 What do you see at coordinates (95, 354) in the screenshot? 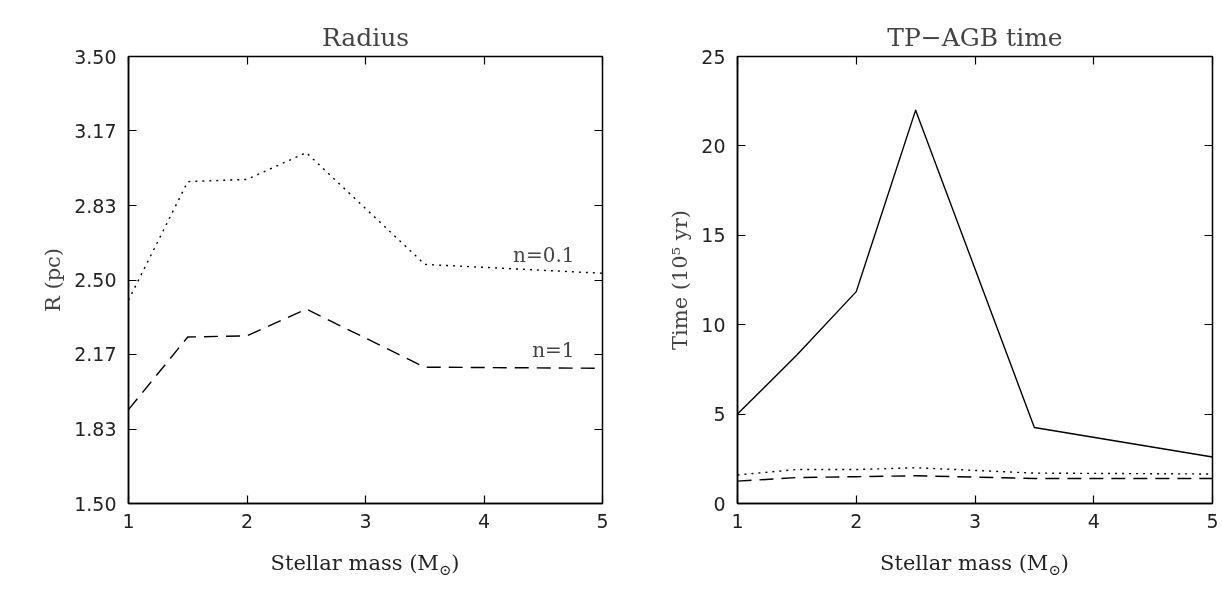
I see `y-tick-label: 2.17` at bounding box center [95, 354].